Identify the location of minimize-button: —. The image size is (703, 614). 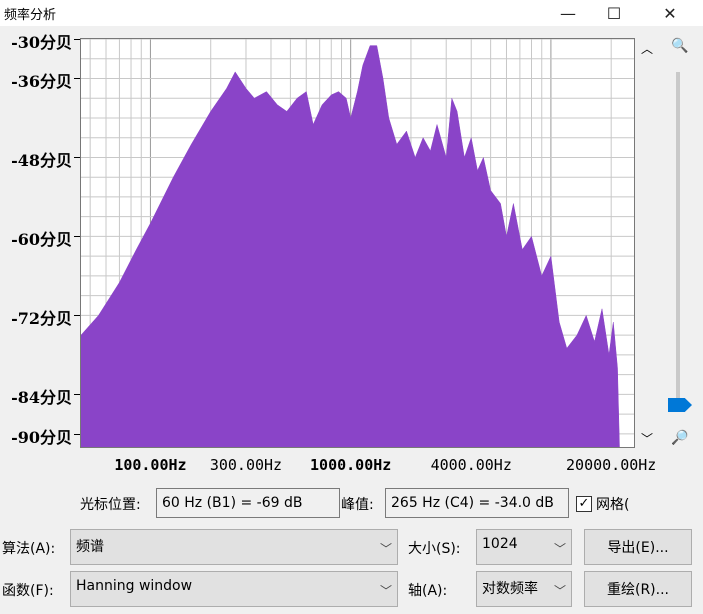
(568, 13).